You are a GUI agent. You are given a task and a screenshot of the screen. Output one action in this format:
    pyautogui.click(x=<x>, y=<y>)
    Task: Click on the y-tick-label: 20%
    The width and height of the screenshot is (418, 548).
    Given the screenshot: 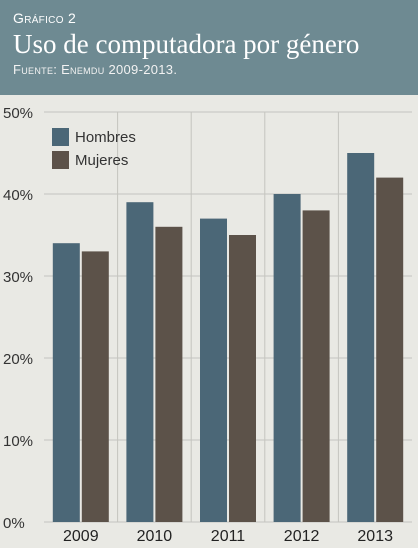 What is the action you would take?
    pyautogui.click(x=18, y=359)
    